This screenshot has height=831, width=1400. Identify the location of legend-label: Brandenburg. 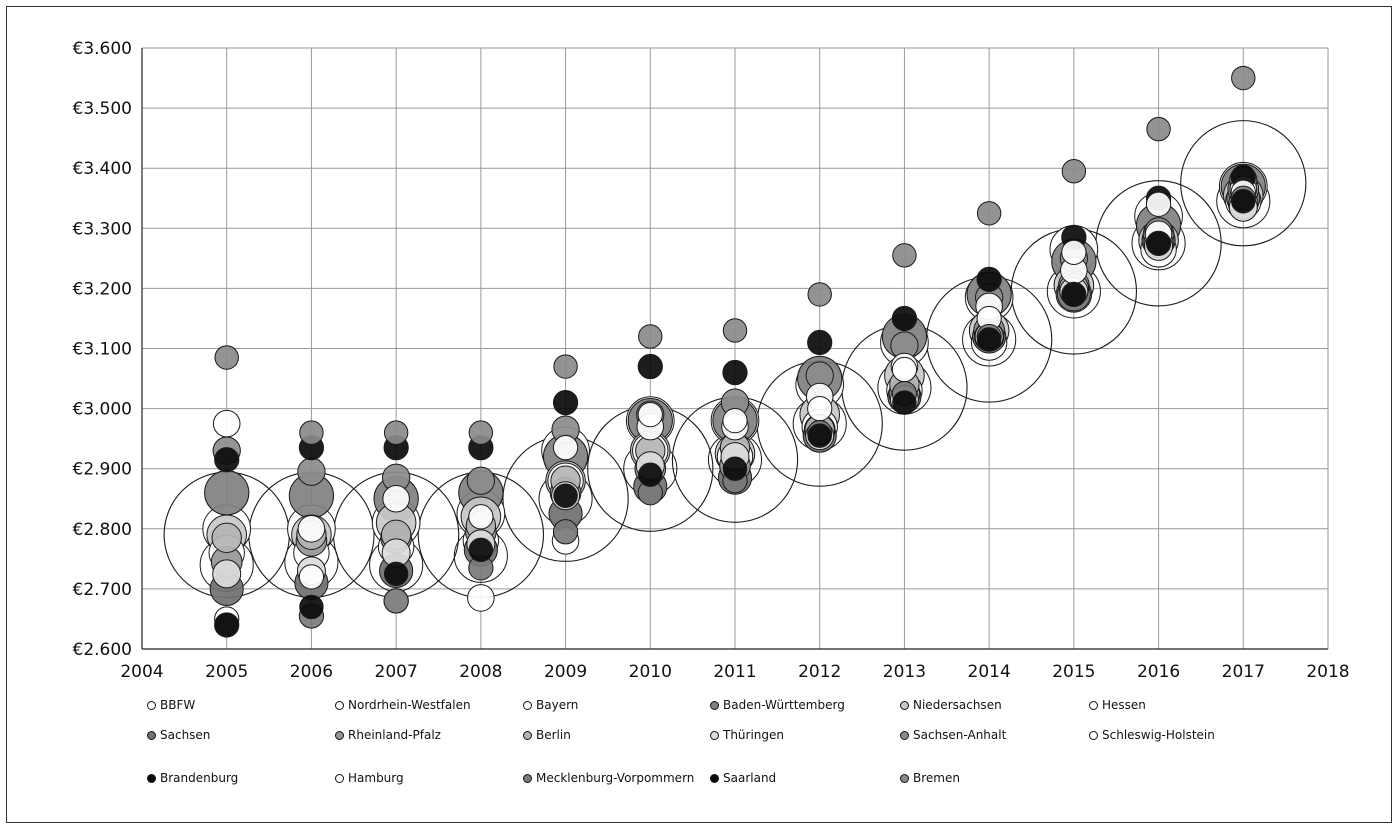
(199, 778).